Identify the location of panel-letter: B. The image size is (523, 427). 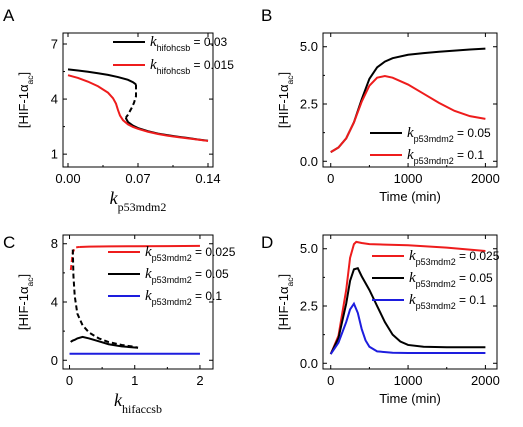
(266, 15).